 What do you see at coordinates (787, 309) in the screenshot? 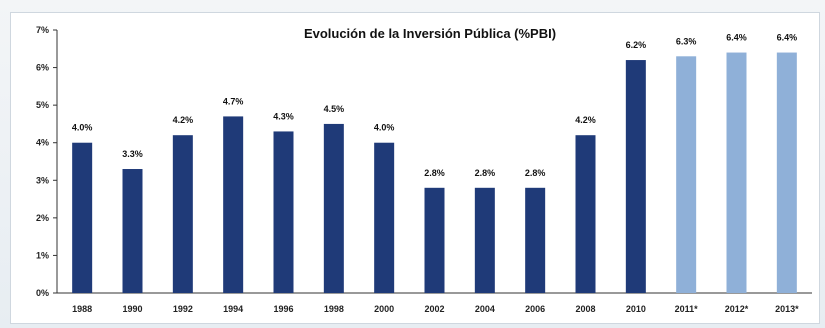
I see `x-tick-label: 2013*` at bounding box center [787, 309].